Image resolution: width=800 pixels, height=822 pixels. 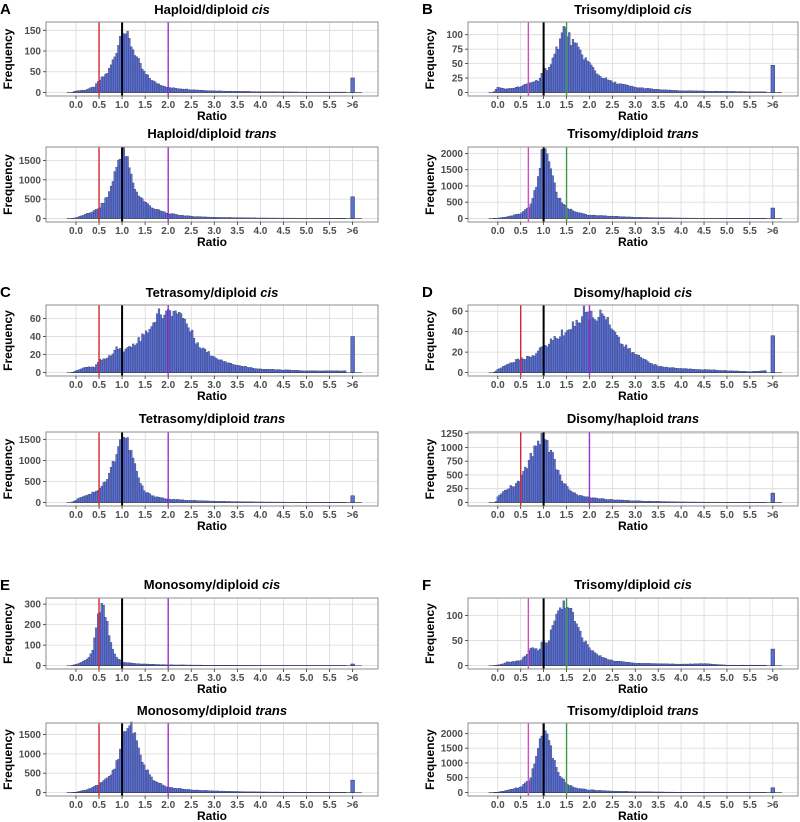 What do you see at coordinates (271, 584) in the screenshot?
I see `plot-title-italic: cis` at bounding box center [271, 584].